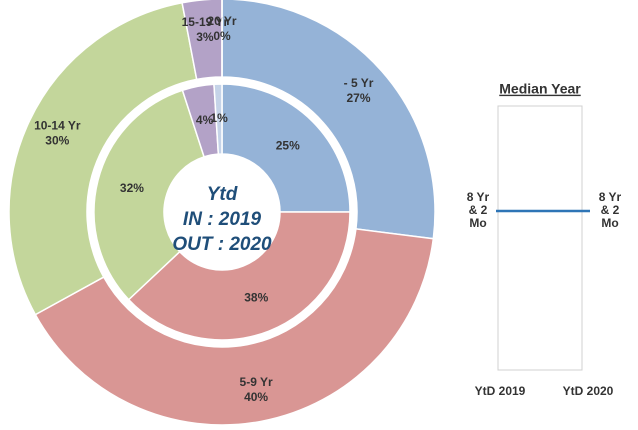  What do you see at coordinates (57, 126) in the screenshot?
I see `slice-category: 10-14 Yr` at bounding box center [57, 126].